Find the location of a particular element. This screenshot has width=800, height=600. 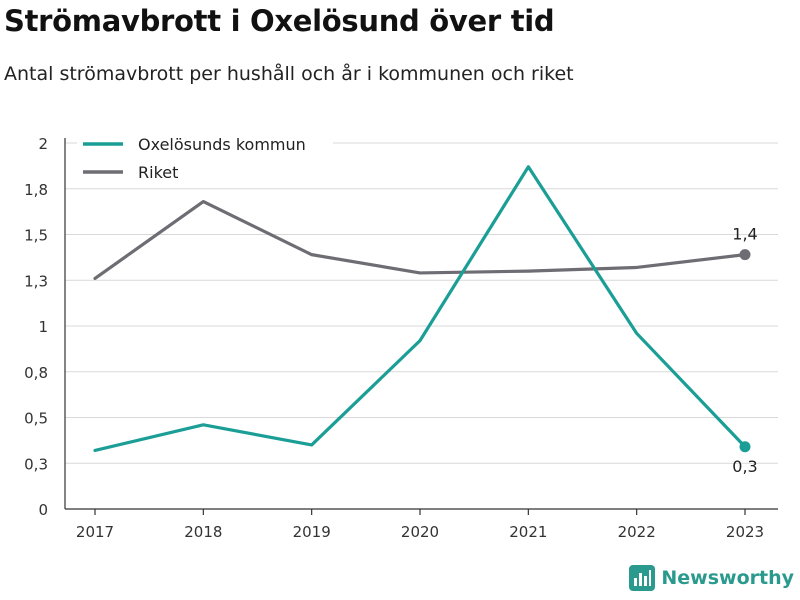

newsworthy-chart-icon is located at coordinates (642, 578).